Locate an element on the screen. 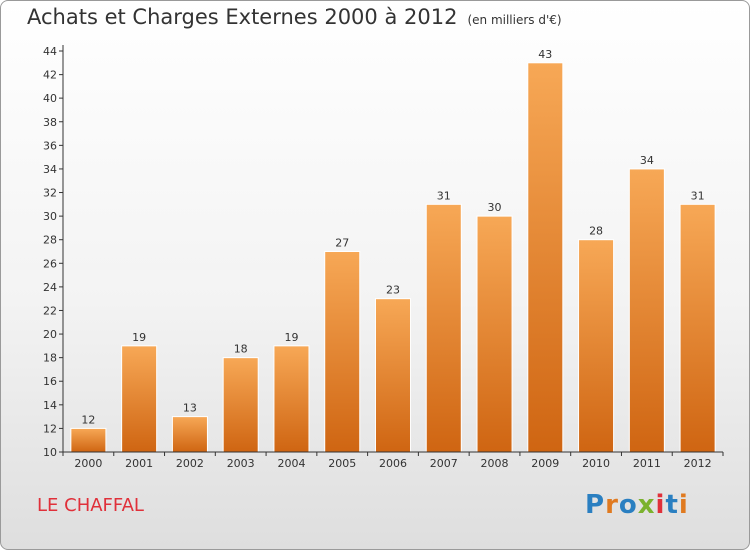  y-tick-label-44: 44 is located at coordinates (50, 51).